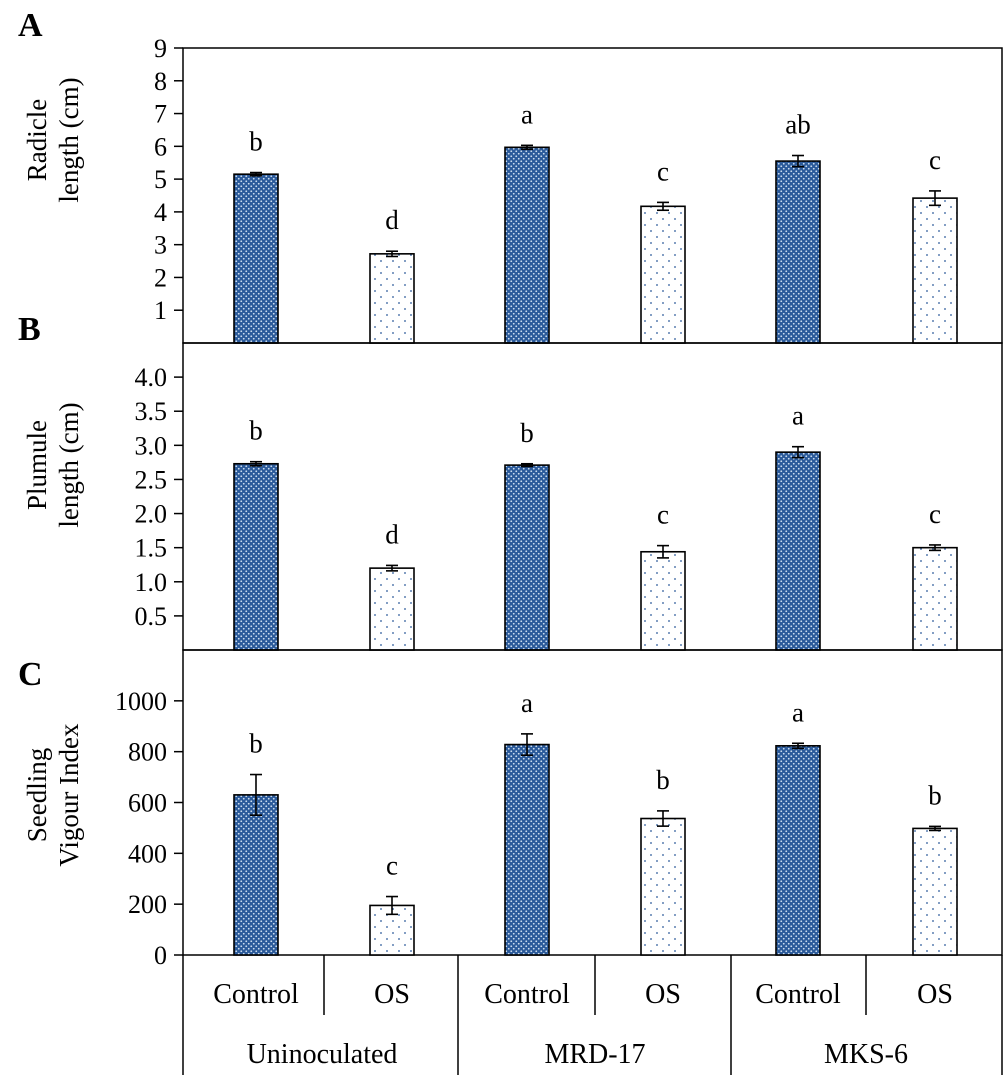 The height and width of the screenshot is (1075, 1004). Describe the element at coordinates (160, 245) in the screenshot. I see `panel-a-tick-label: 3` at that location.